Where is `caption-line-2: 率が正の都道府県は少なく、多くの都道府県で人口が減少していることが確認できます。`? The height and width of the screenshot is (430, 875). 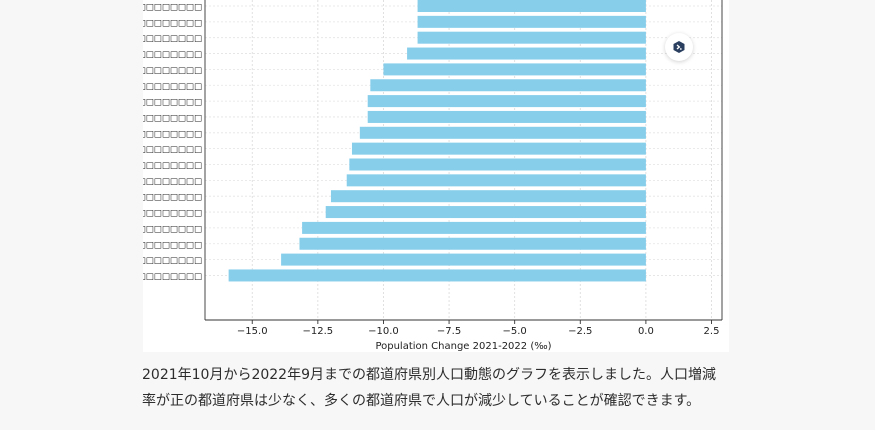
caption-line-2: 率が正の都道府県は少なく、多くの都道府県で人口が減少していることが確認できます。 is located at coordinates (421, 401).